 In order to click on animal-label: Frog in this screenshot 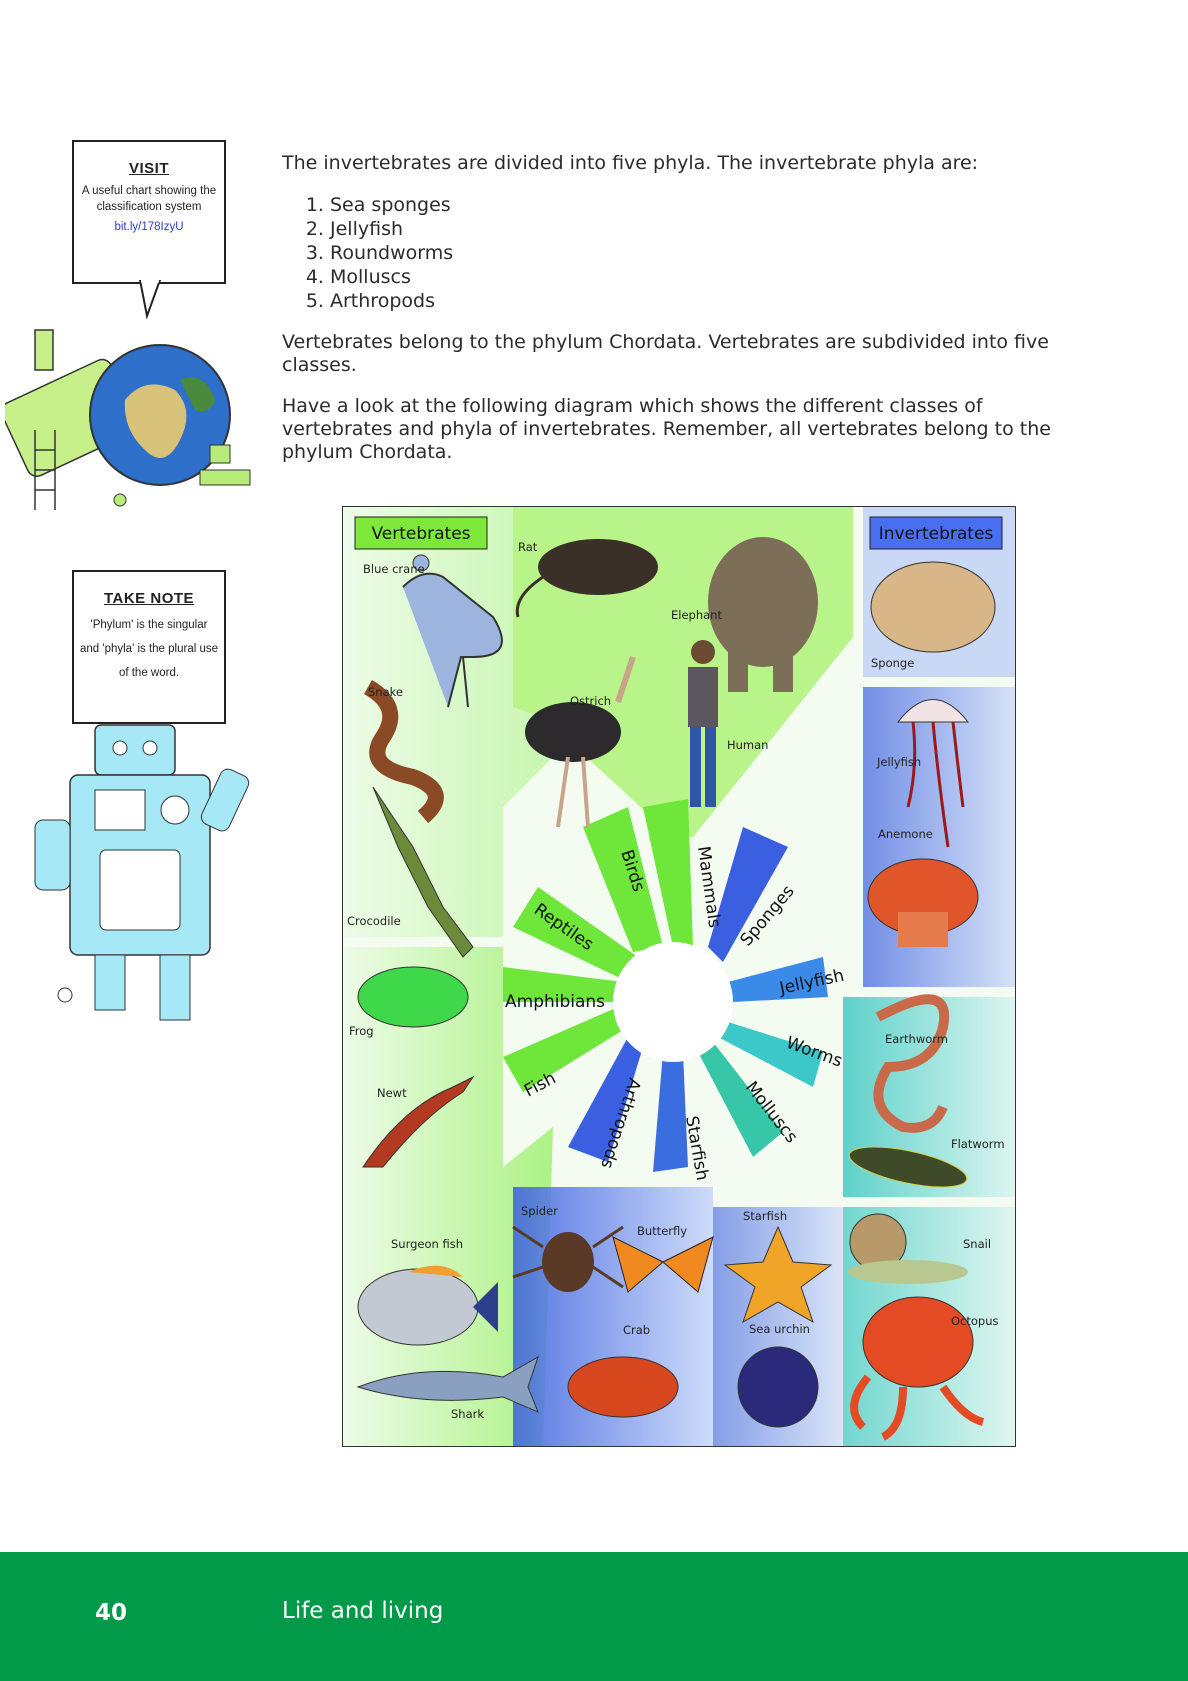, I will do `click(361, 1031)`.